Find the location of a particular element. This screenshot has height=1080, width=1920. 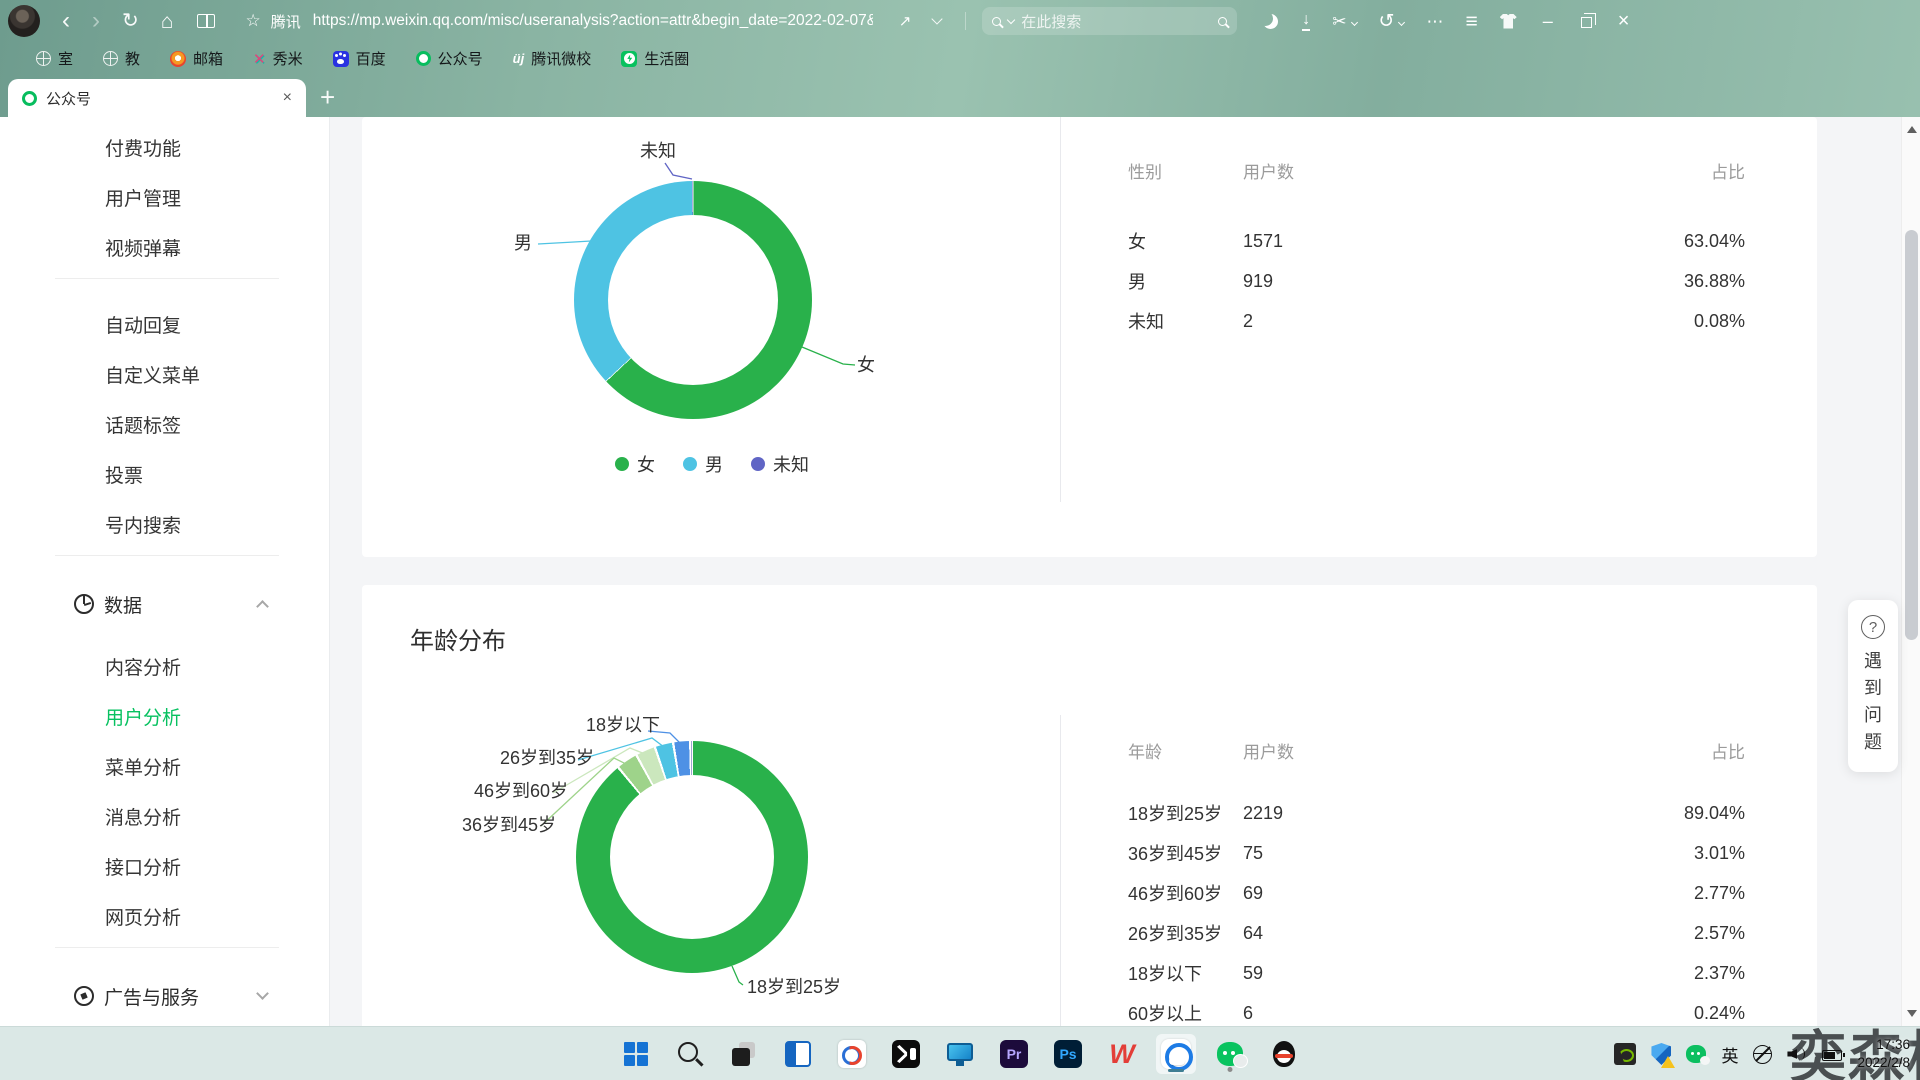

scrollbar-thumb is located at coordinates (1911, 435).